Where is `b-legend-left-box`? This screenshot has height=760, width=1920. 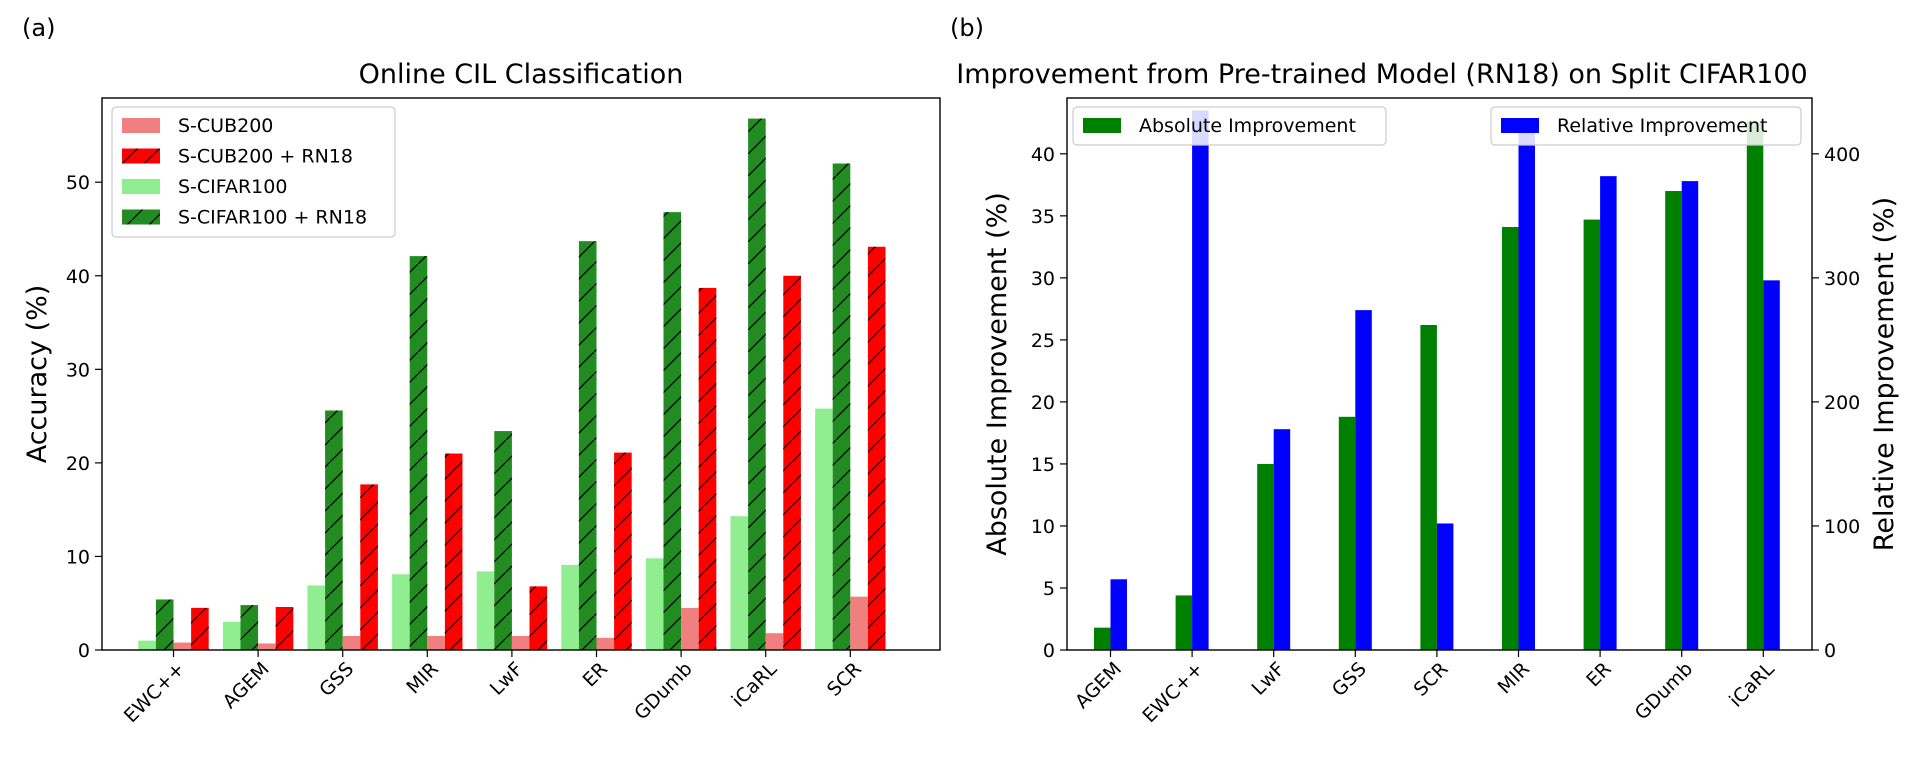 b-legend-left-box is located at coordinates (1229, 126).